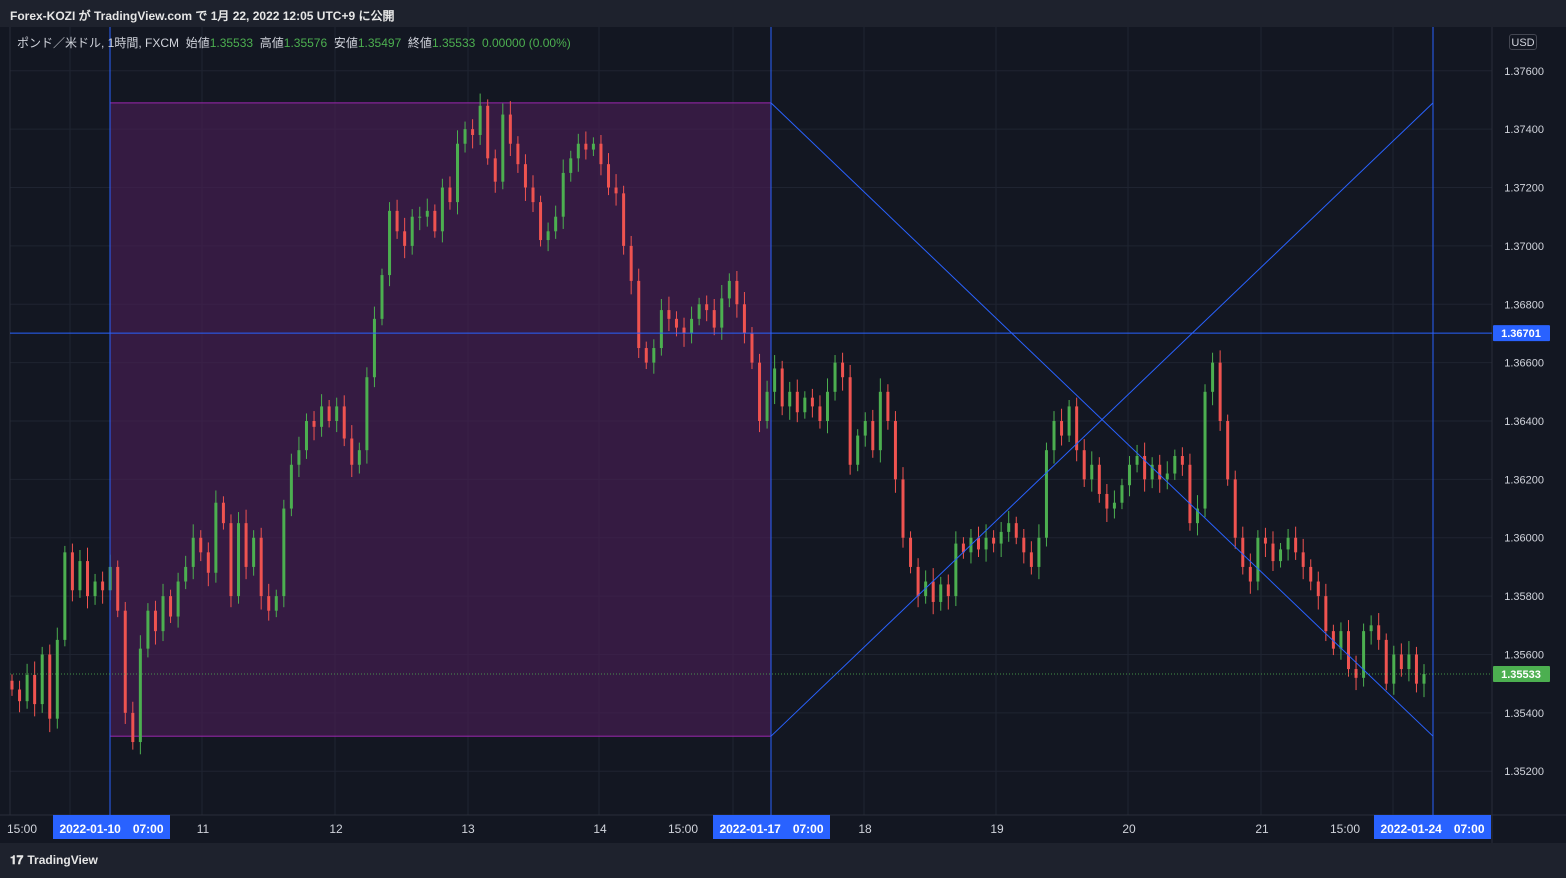 This screenshot has height=878, width=1566. Describe the element at coordinates (1524, 597) in the screenshot. I see `y-tick-label: 1.35800` at that location.